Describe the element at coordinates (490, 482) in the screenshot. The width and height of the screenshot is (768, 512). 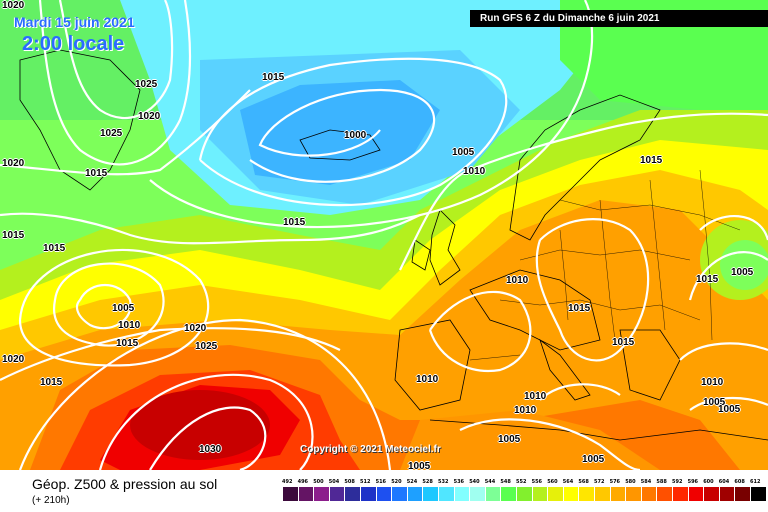
I see `scale-tick-label: 544` at that location.